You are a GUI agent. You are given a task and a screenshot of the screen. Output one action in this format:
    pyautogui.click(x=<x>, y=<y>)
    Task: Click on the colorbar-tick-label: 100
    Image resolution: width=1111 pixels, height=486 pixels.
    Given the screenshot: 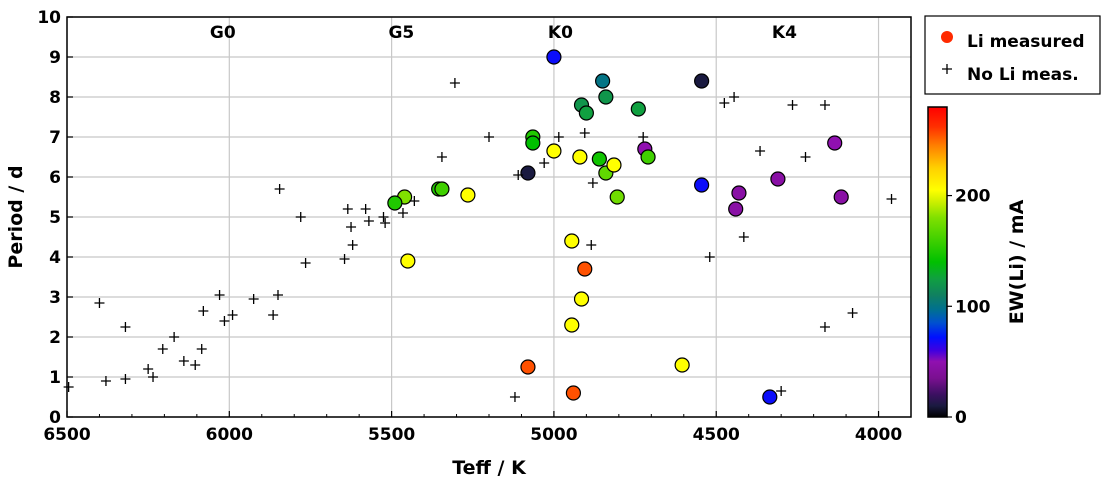 What is the action you would take?
    pyautogui.click(x=973, y=307)
    